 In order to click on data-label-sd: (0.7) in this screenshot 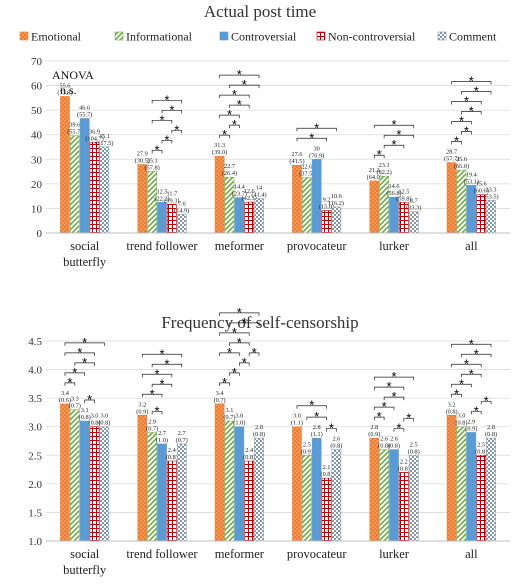, I will do `click(152, 428)`.